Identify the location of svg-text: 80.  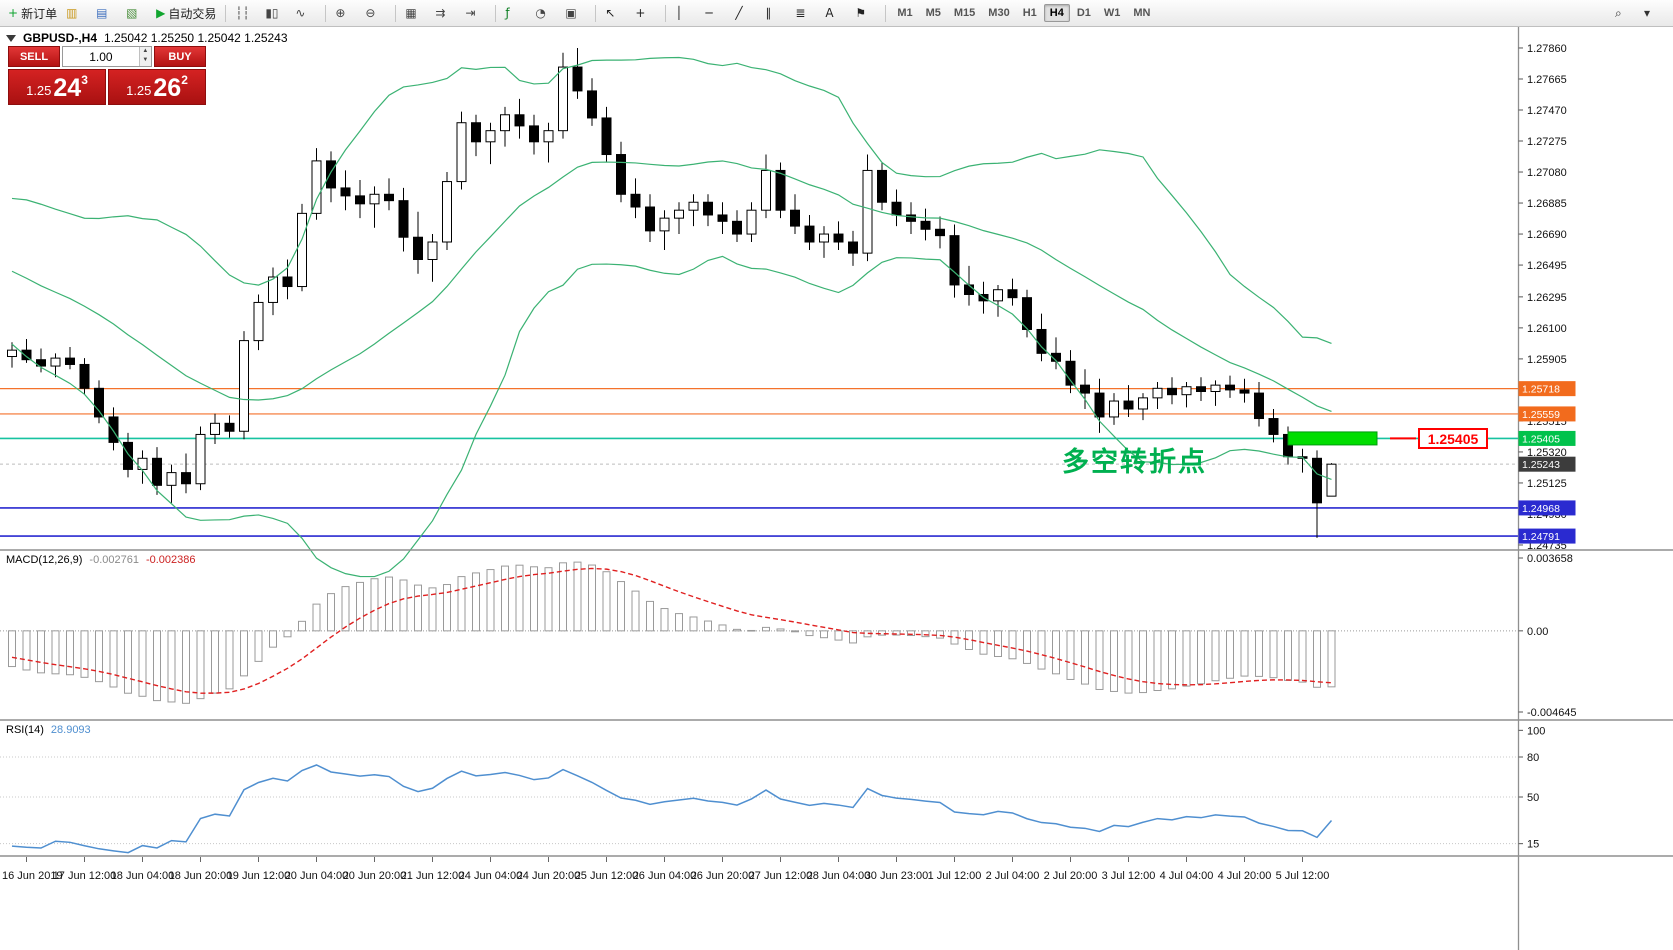
(1533, 758).